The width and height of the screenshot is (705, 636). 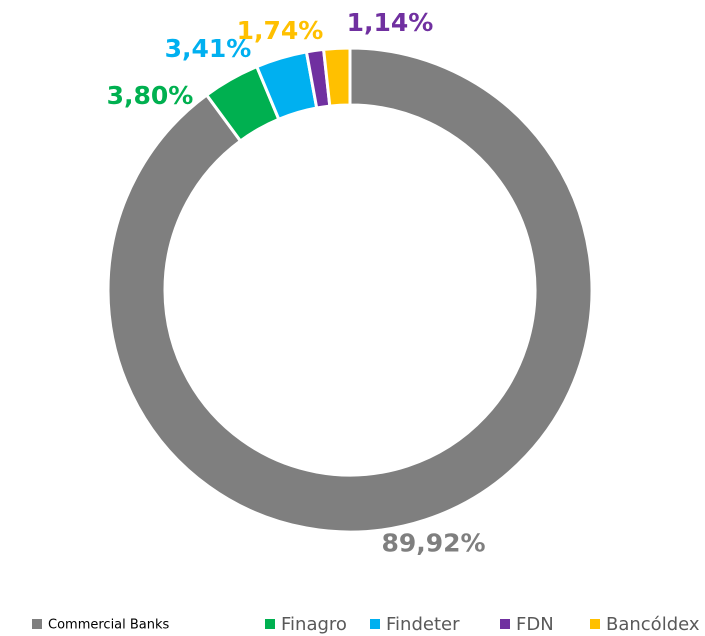 What do you see at coordinates (433, 543) in the screenshot?
I see `data-label: 89,92%` at bounding box center [433, 543].